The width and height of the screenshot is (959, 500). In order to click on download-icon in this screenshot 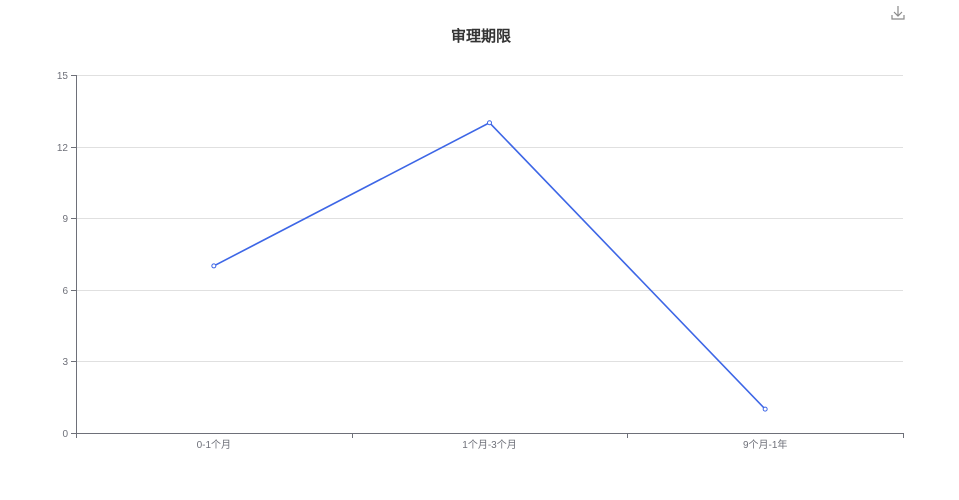, I will do `click(898, 13)`.